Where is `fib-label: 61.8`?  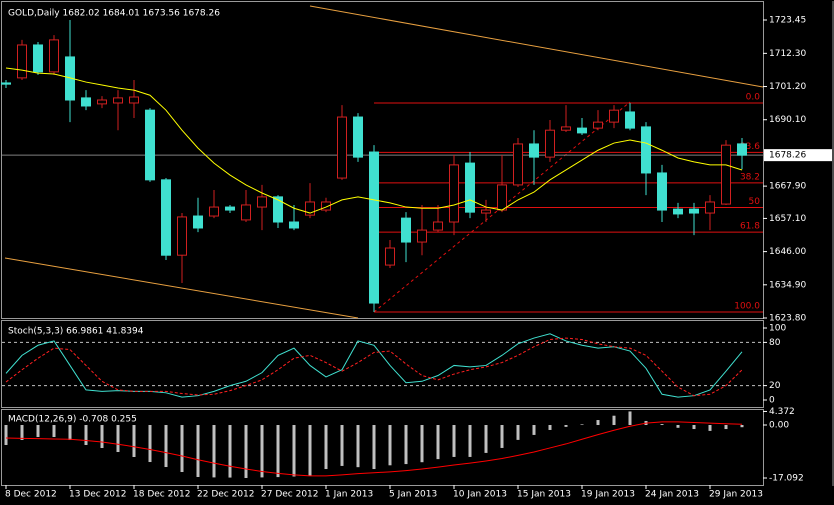 fib-label: 61.8 is located at coordinates (750, 227).